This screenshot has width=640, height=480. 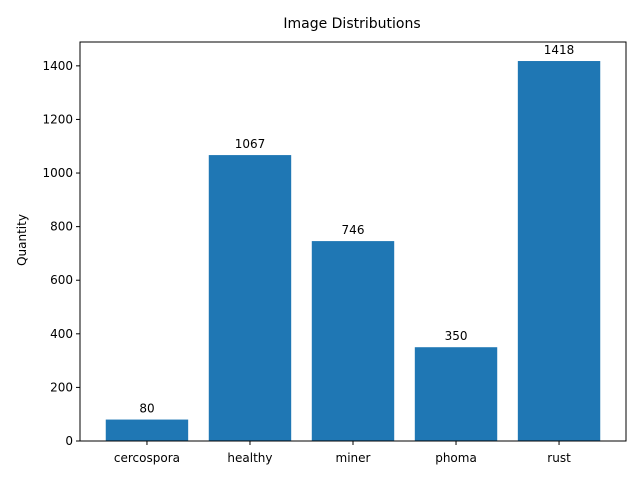 I want to click on y-tick-label-0: 0, so click(x=69, y=441).